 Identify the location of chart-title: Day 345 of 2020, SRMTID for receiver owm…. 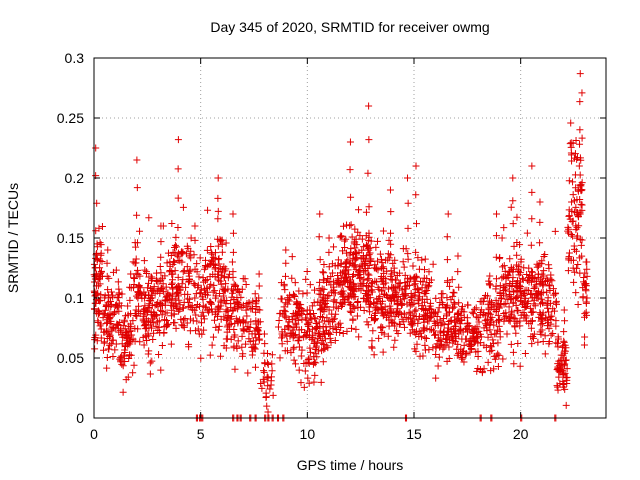
(349, 27).